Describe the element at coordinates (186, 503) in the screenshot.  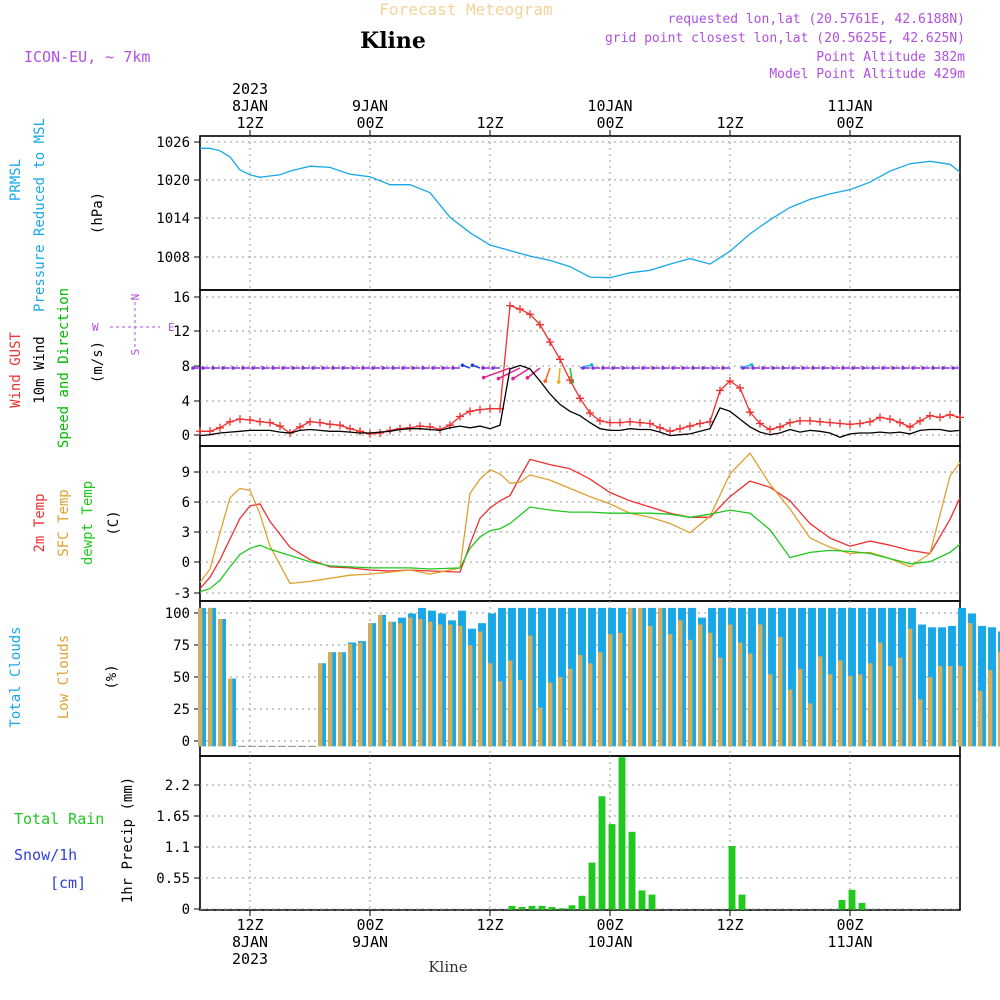
I see `y-tick-label: 6` at that location.